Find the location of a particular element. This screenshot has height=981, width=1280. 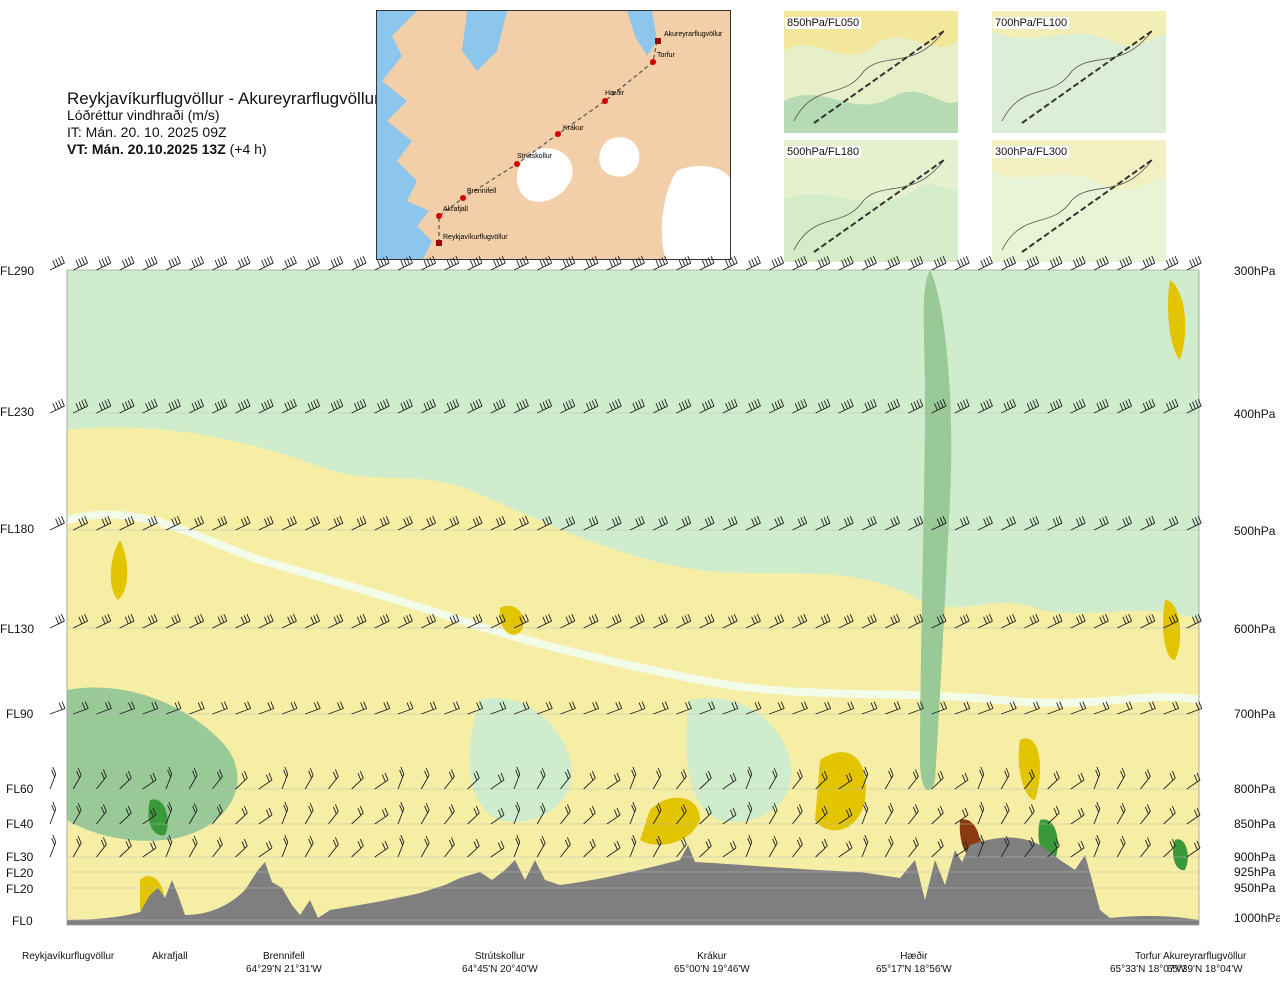

station-label-haedir: Hæðir is located at coordinates (615, 93).